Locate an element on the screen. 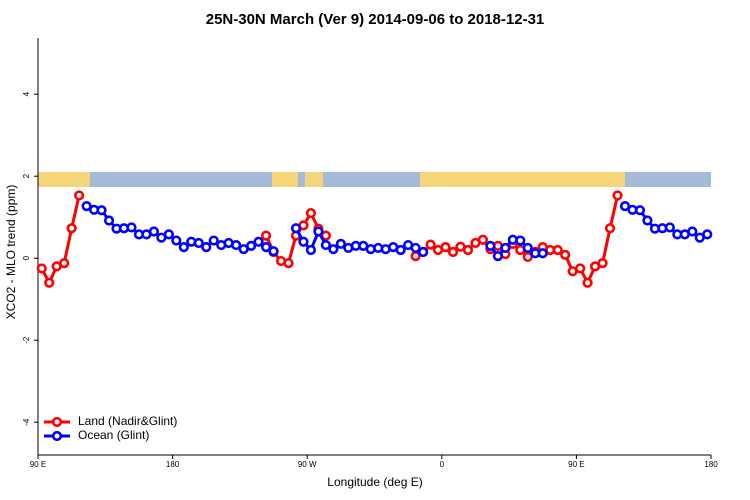 This screenshot has height=500, width=750. series-line is located at coordinates (329, 241).